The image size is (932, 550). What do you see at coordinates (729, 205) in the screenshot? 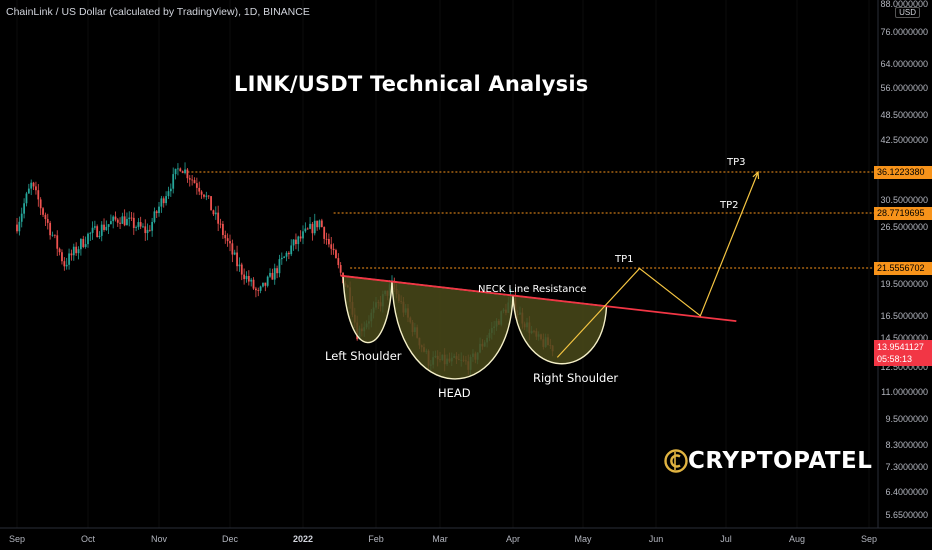
I see `tp2-label: TP2` at bounding box center [729, 205].